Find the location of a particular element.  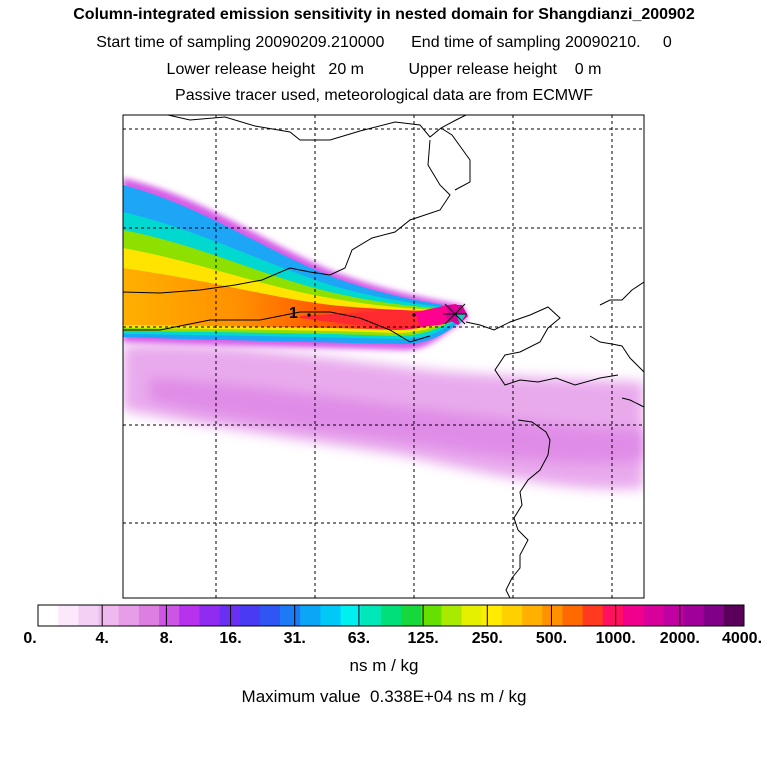

colorbar-frame is located at coordinates (391, 615).